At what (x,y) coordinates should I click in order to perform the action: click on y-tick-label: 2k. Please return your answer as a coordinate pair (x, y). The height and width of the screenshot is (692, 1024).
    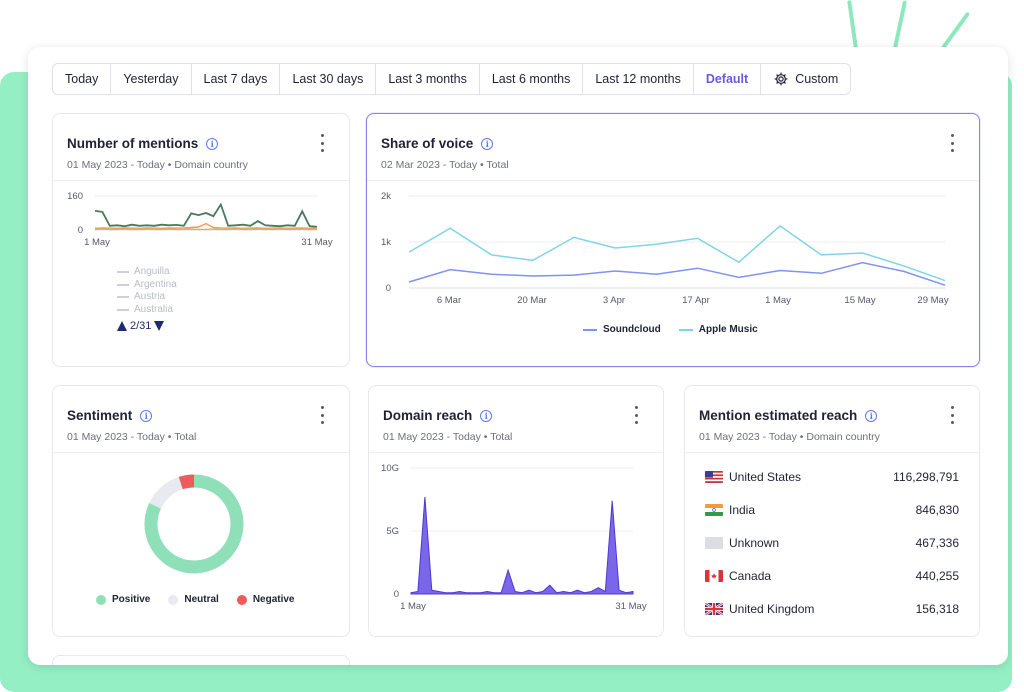
    Looking at the image, I should click on (386, 196).